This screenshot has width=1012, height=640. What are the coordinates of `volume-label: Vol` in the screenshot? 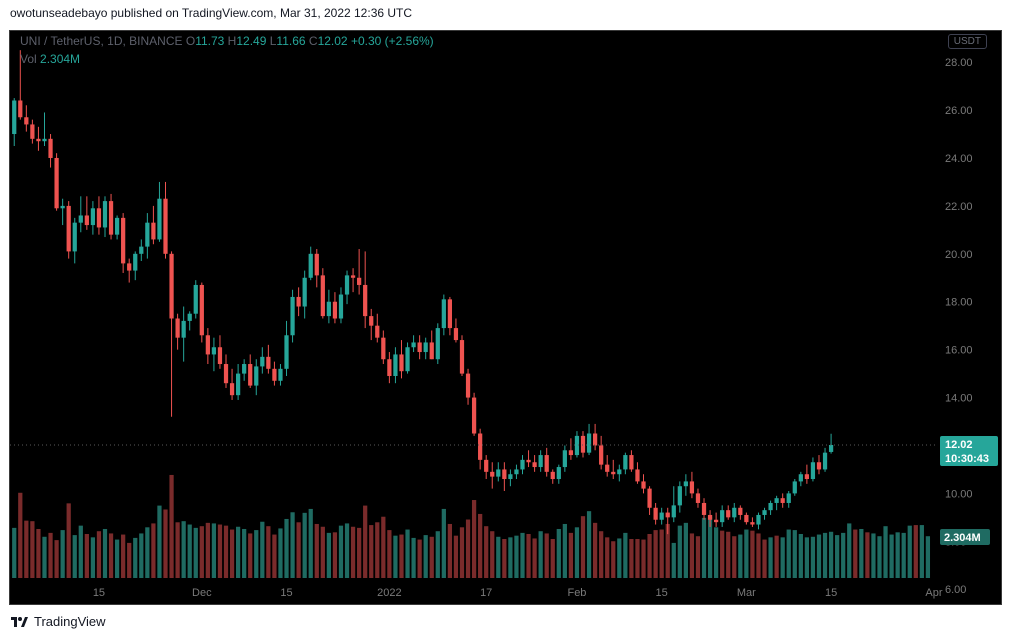 It's located at (28, 59).